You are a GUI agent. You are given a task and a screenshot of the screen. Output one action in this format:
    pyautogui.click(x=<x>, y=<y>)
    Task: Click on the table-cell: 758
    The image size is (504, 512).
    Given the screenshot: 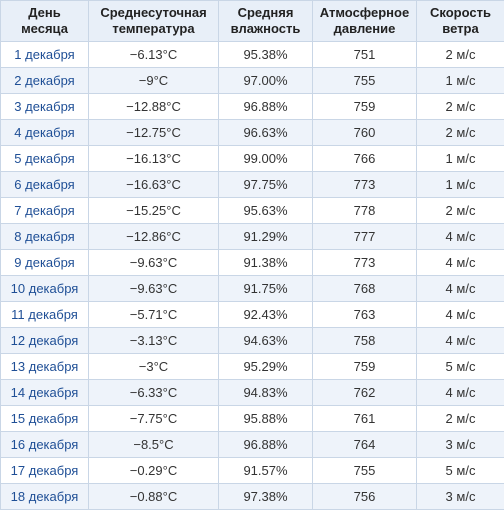 What is the action you would take?
    pyautogui.click(x=364, y=340)
    